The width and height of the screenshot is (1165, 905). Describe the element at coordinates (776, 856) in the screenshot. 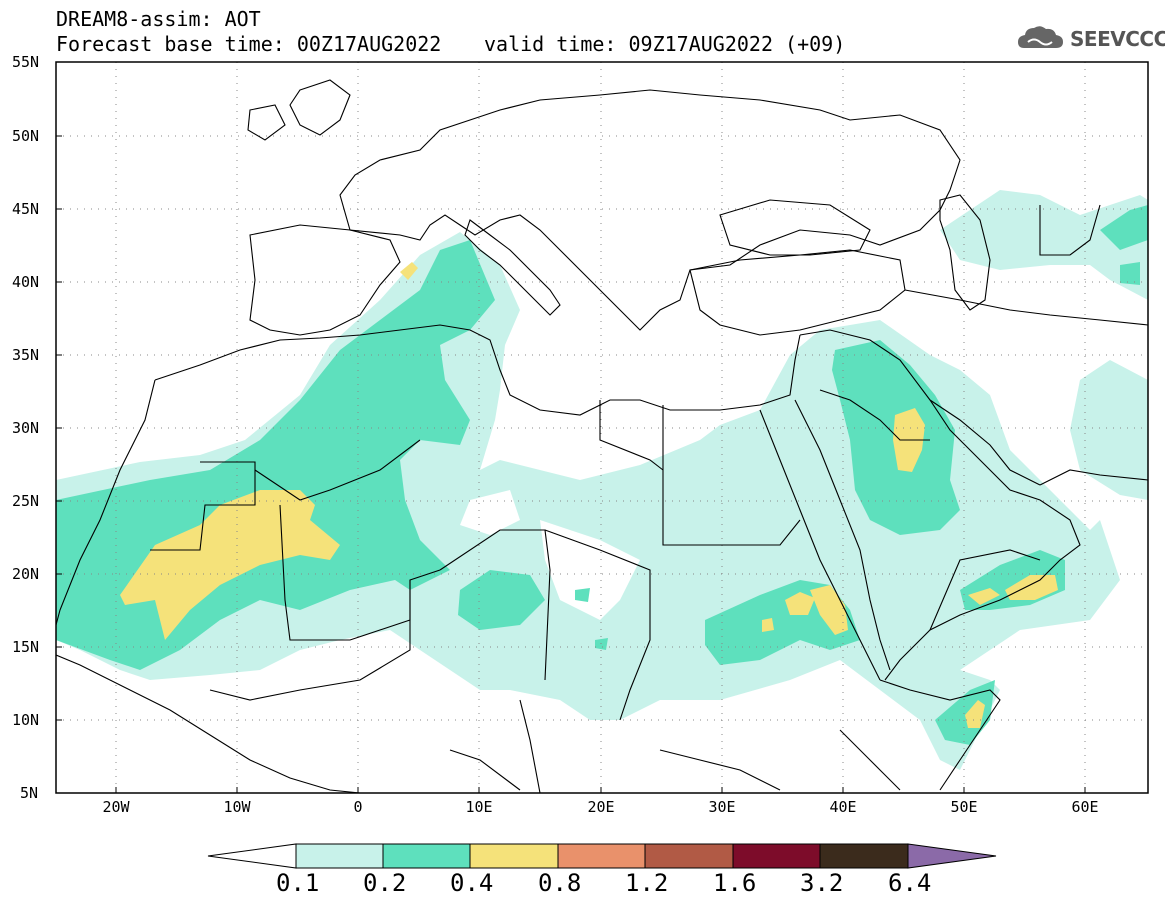

I see `colorbar-bin-1.6` at that location.